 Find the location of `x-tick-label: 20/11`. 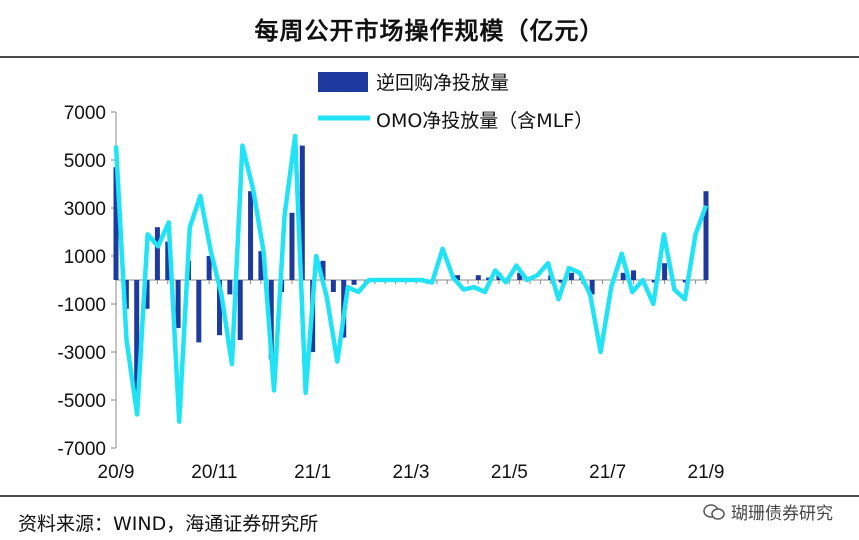

x-tick-label: 20/11 is located at coordinates (214, 472).